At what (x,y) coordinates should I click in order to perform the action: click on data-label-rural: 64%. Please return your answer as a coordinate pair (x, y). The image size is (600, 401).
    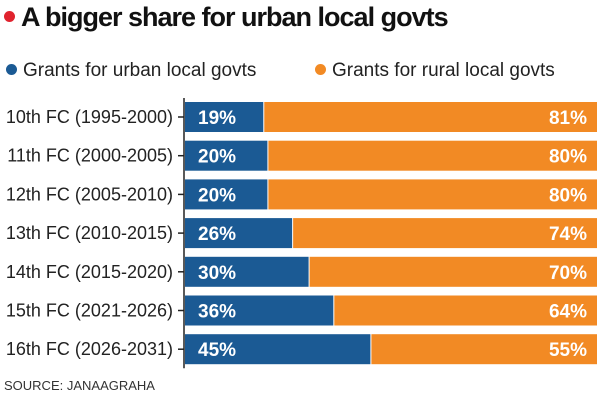
    Looking at the image, I should click on (568, 312).